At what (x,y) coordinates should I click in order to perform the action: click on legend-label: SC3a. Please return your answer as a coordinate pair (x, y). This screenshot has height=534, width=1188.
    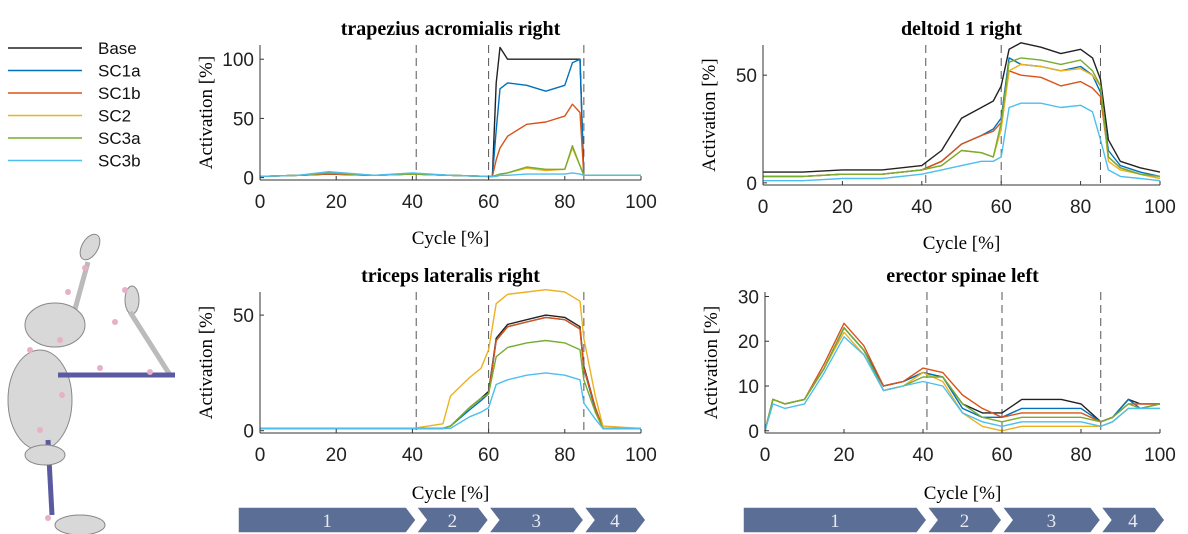
    Looking at the image, I should click on (119, 138).